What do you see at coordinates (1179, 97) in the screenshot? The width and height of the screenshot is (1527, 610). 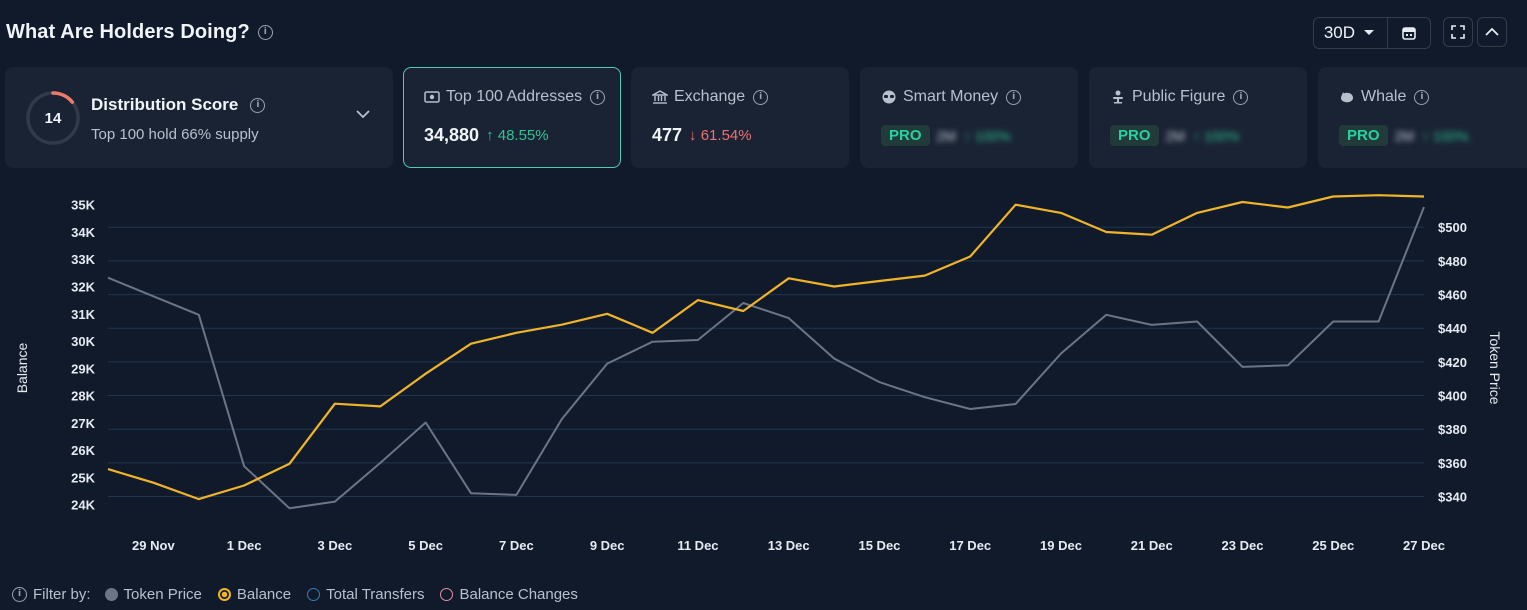 I see `public-figure-label: Public Figure i` at bounding box center [1179, 97].